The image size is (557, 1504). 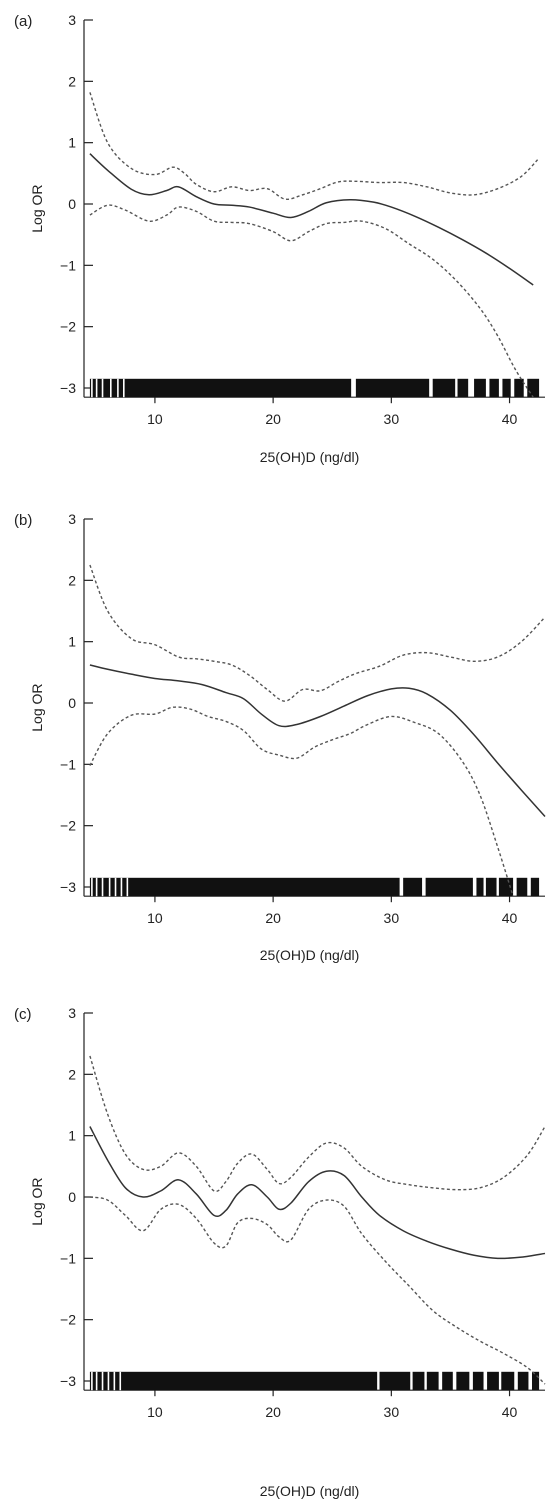 What do you see at coordinates (23, 1014) in the screenshot?
I see `panel-label: (c)` at bounding box center [23, 1014].